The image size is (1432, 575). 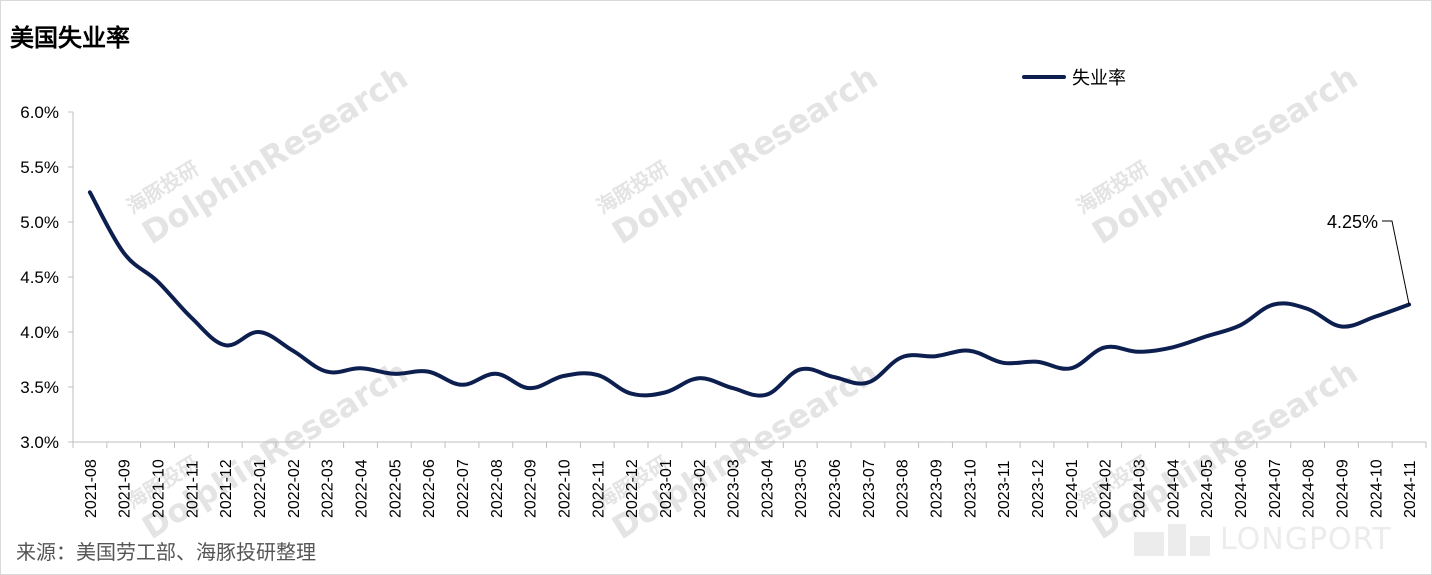 I want to click on x-tick-label: 2023-11, so click(x=1004, y=489).